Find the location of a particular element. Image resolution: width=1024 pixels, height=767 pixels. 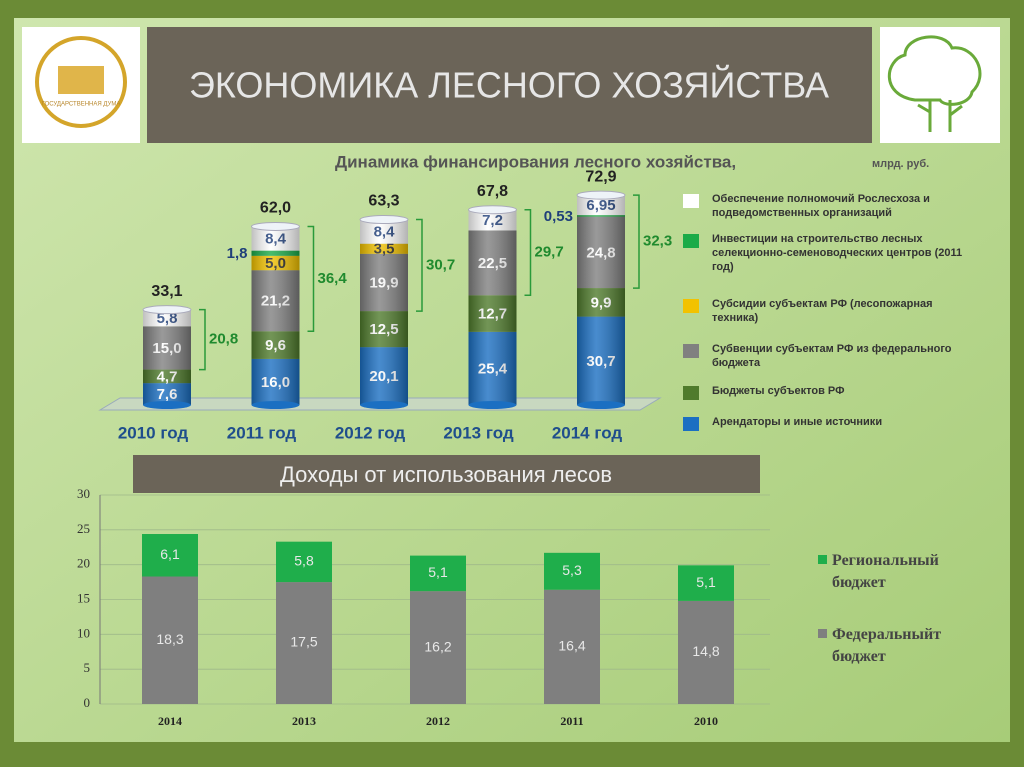

value-label: 0,53 is located at coordinates (558, 216).